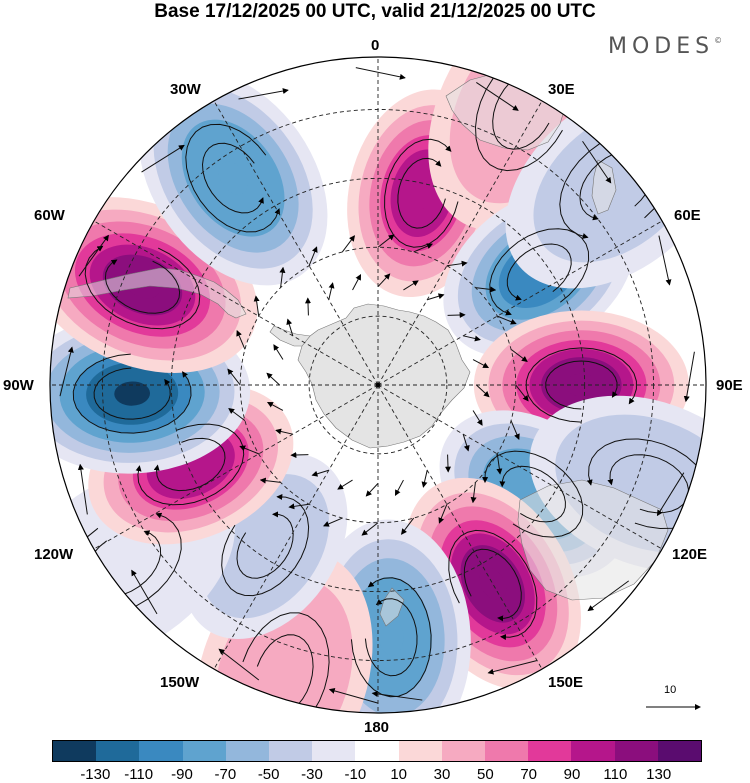 The height and width of the screenshot is (783, 750). I want to click on madagascar, so click(604, 187).